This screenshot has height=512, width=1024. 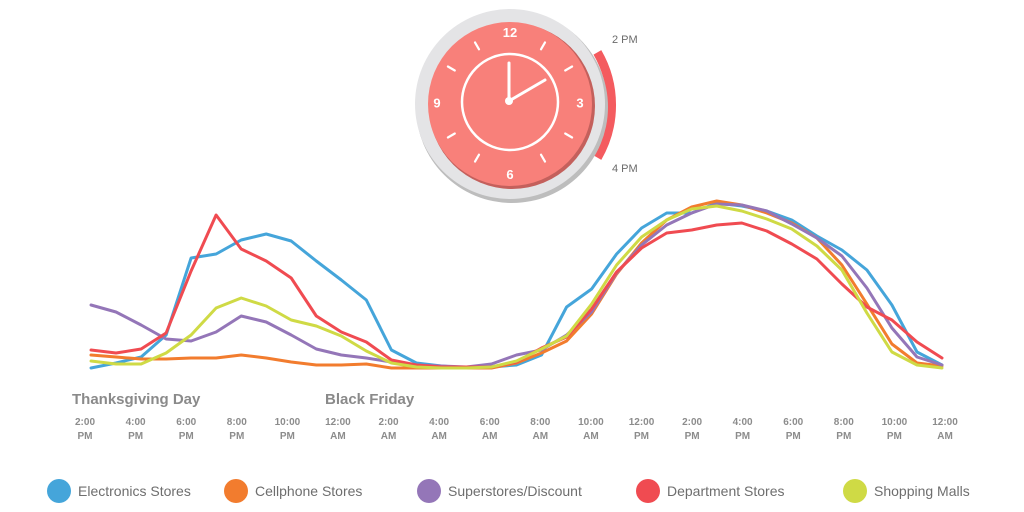 I want to click on clock-number-3: 3, so click(x=579, y=102).